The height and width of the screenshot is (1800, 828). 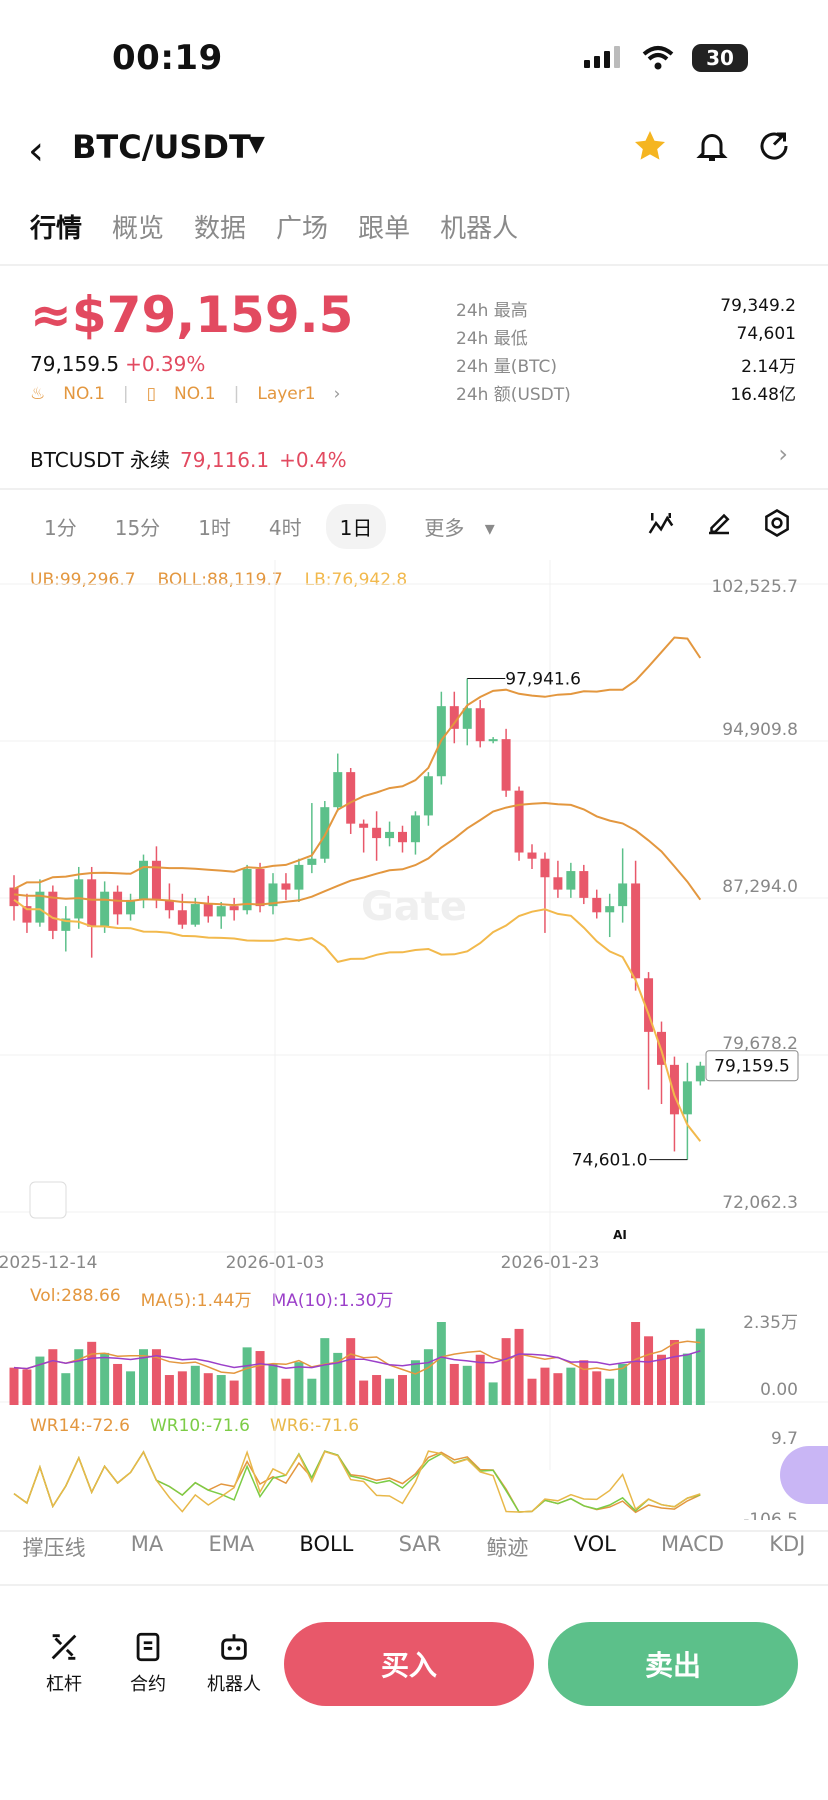 What do you see at coordinates (492, 339) in the screenshot?
I see `stat-label: 24h 最低` at bounding box center [492, 339].